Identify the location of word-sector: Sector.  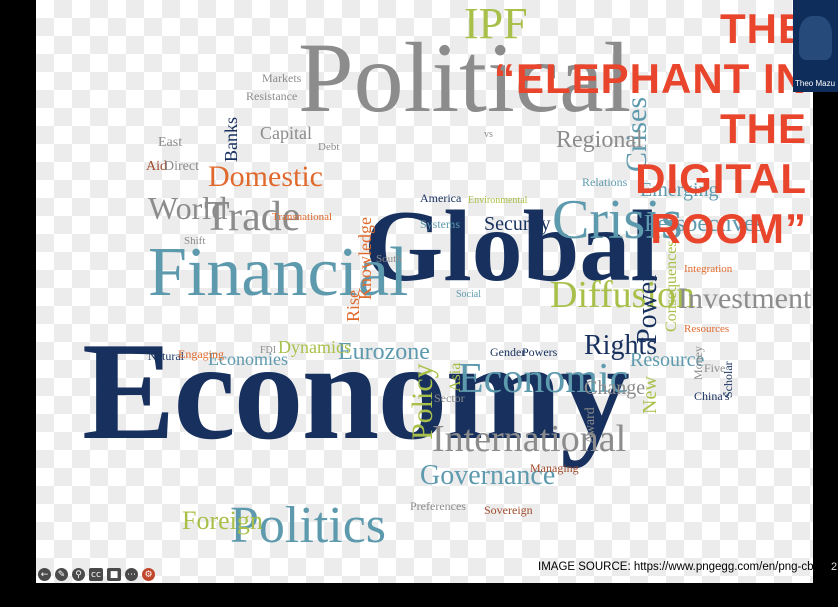
(449, 398).